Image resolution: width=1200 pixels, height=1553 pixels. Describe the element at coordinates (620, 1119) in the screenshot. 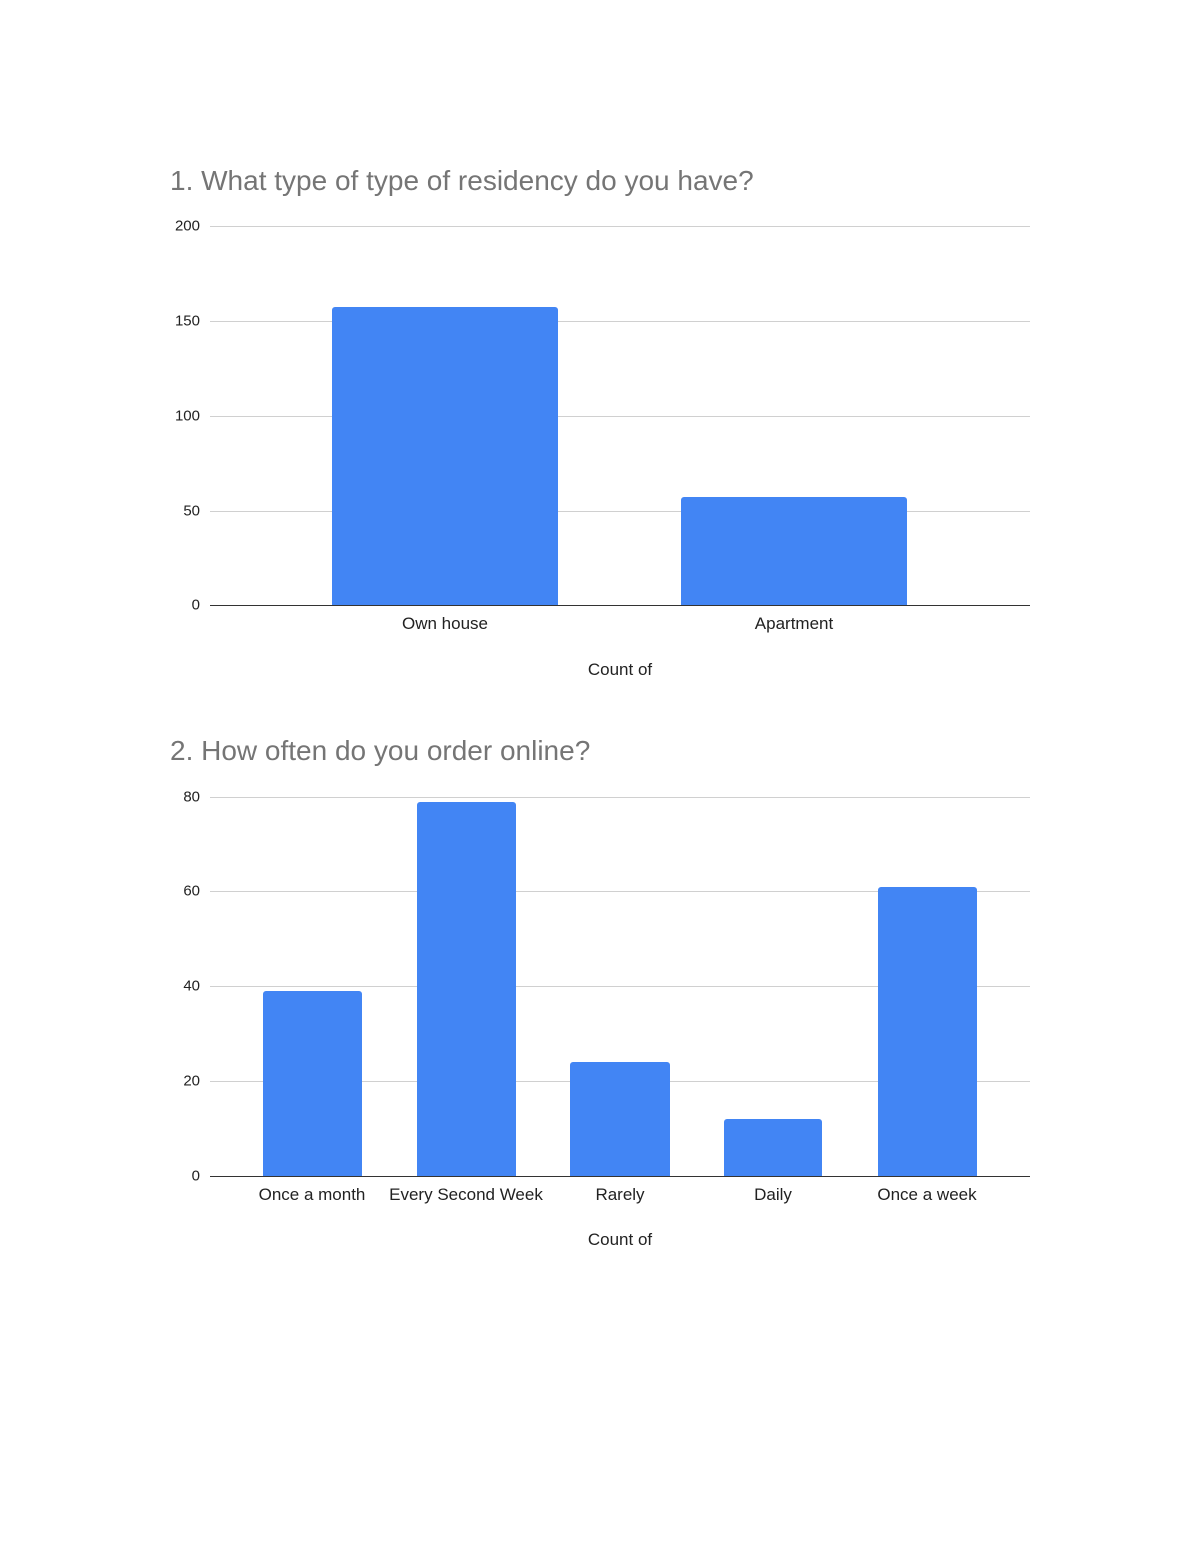

I see `bar-rarely` at that location.